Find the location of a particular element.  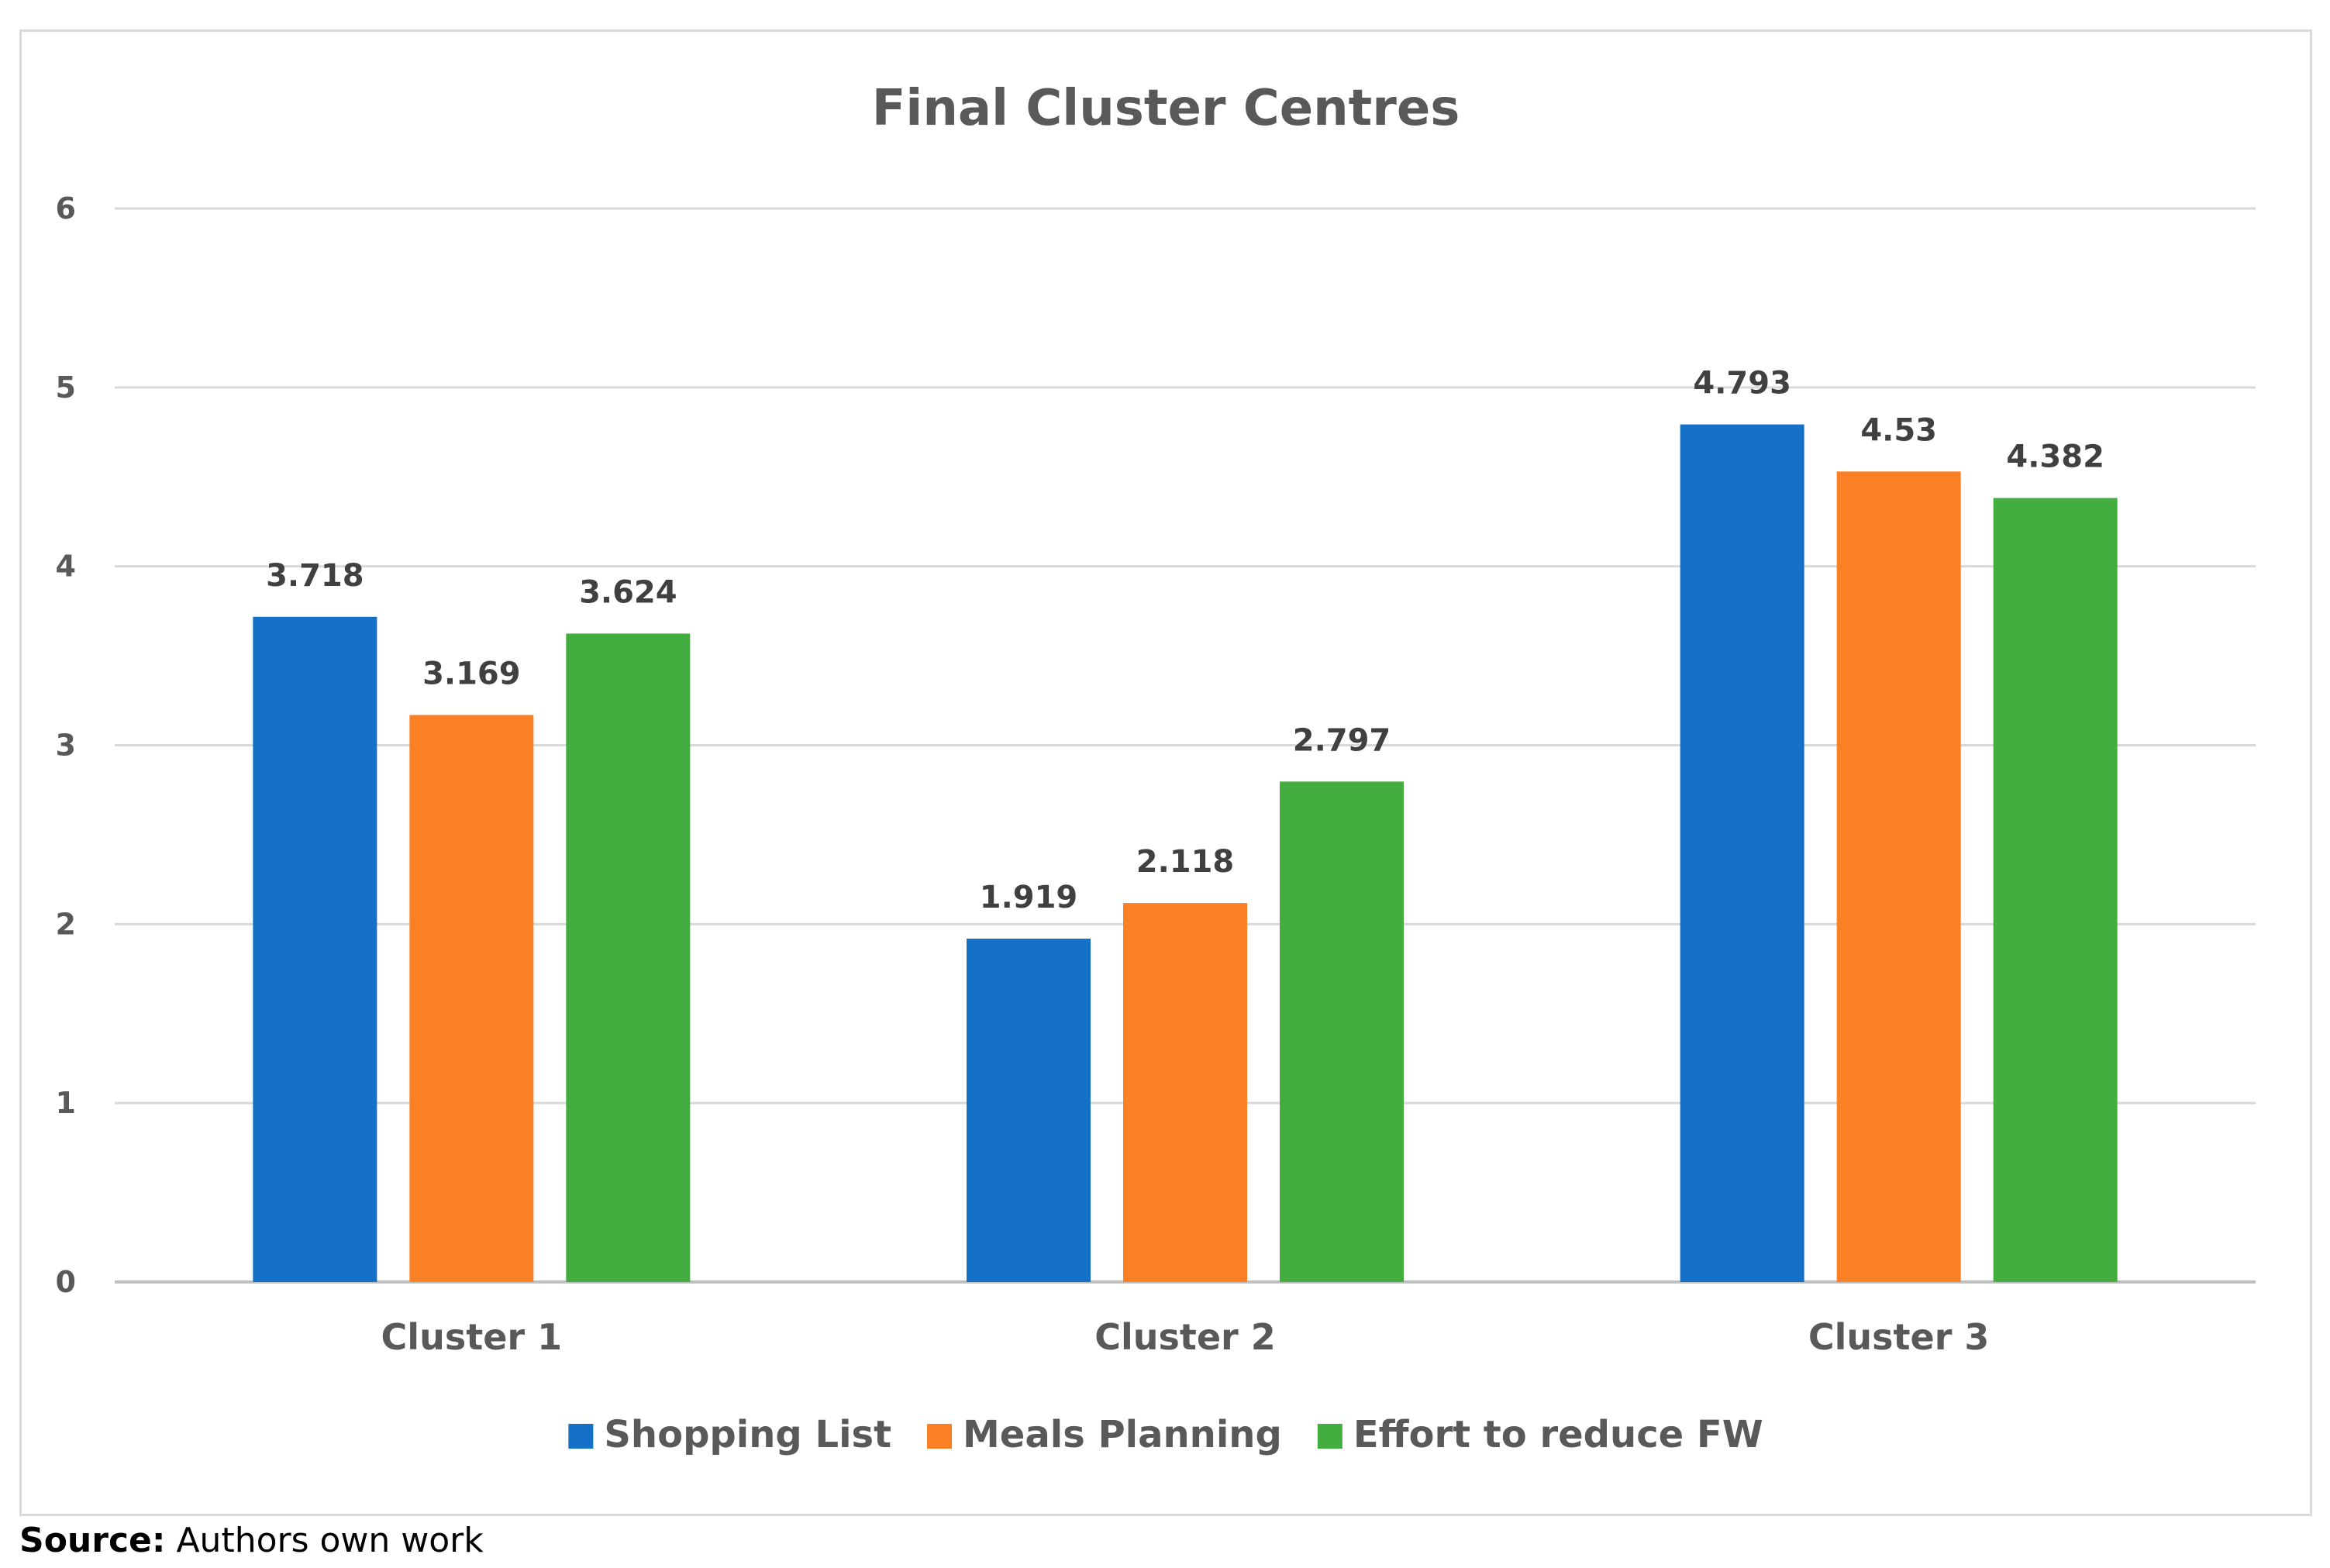

data-label: 2.797 is located at coordinates (1342, 740).